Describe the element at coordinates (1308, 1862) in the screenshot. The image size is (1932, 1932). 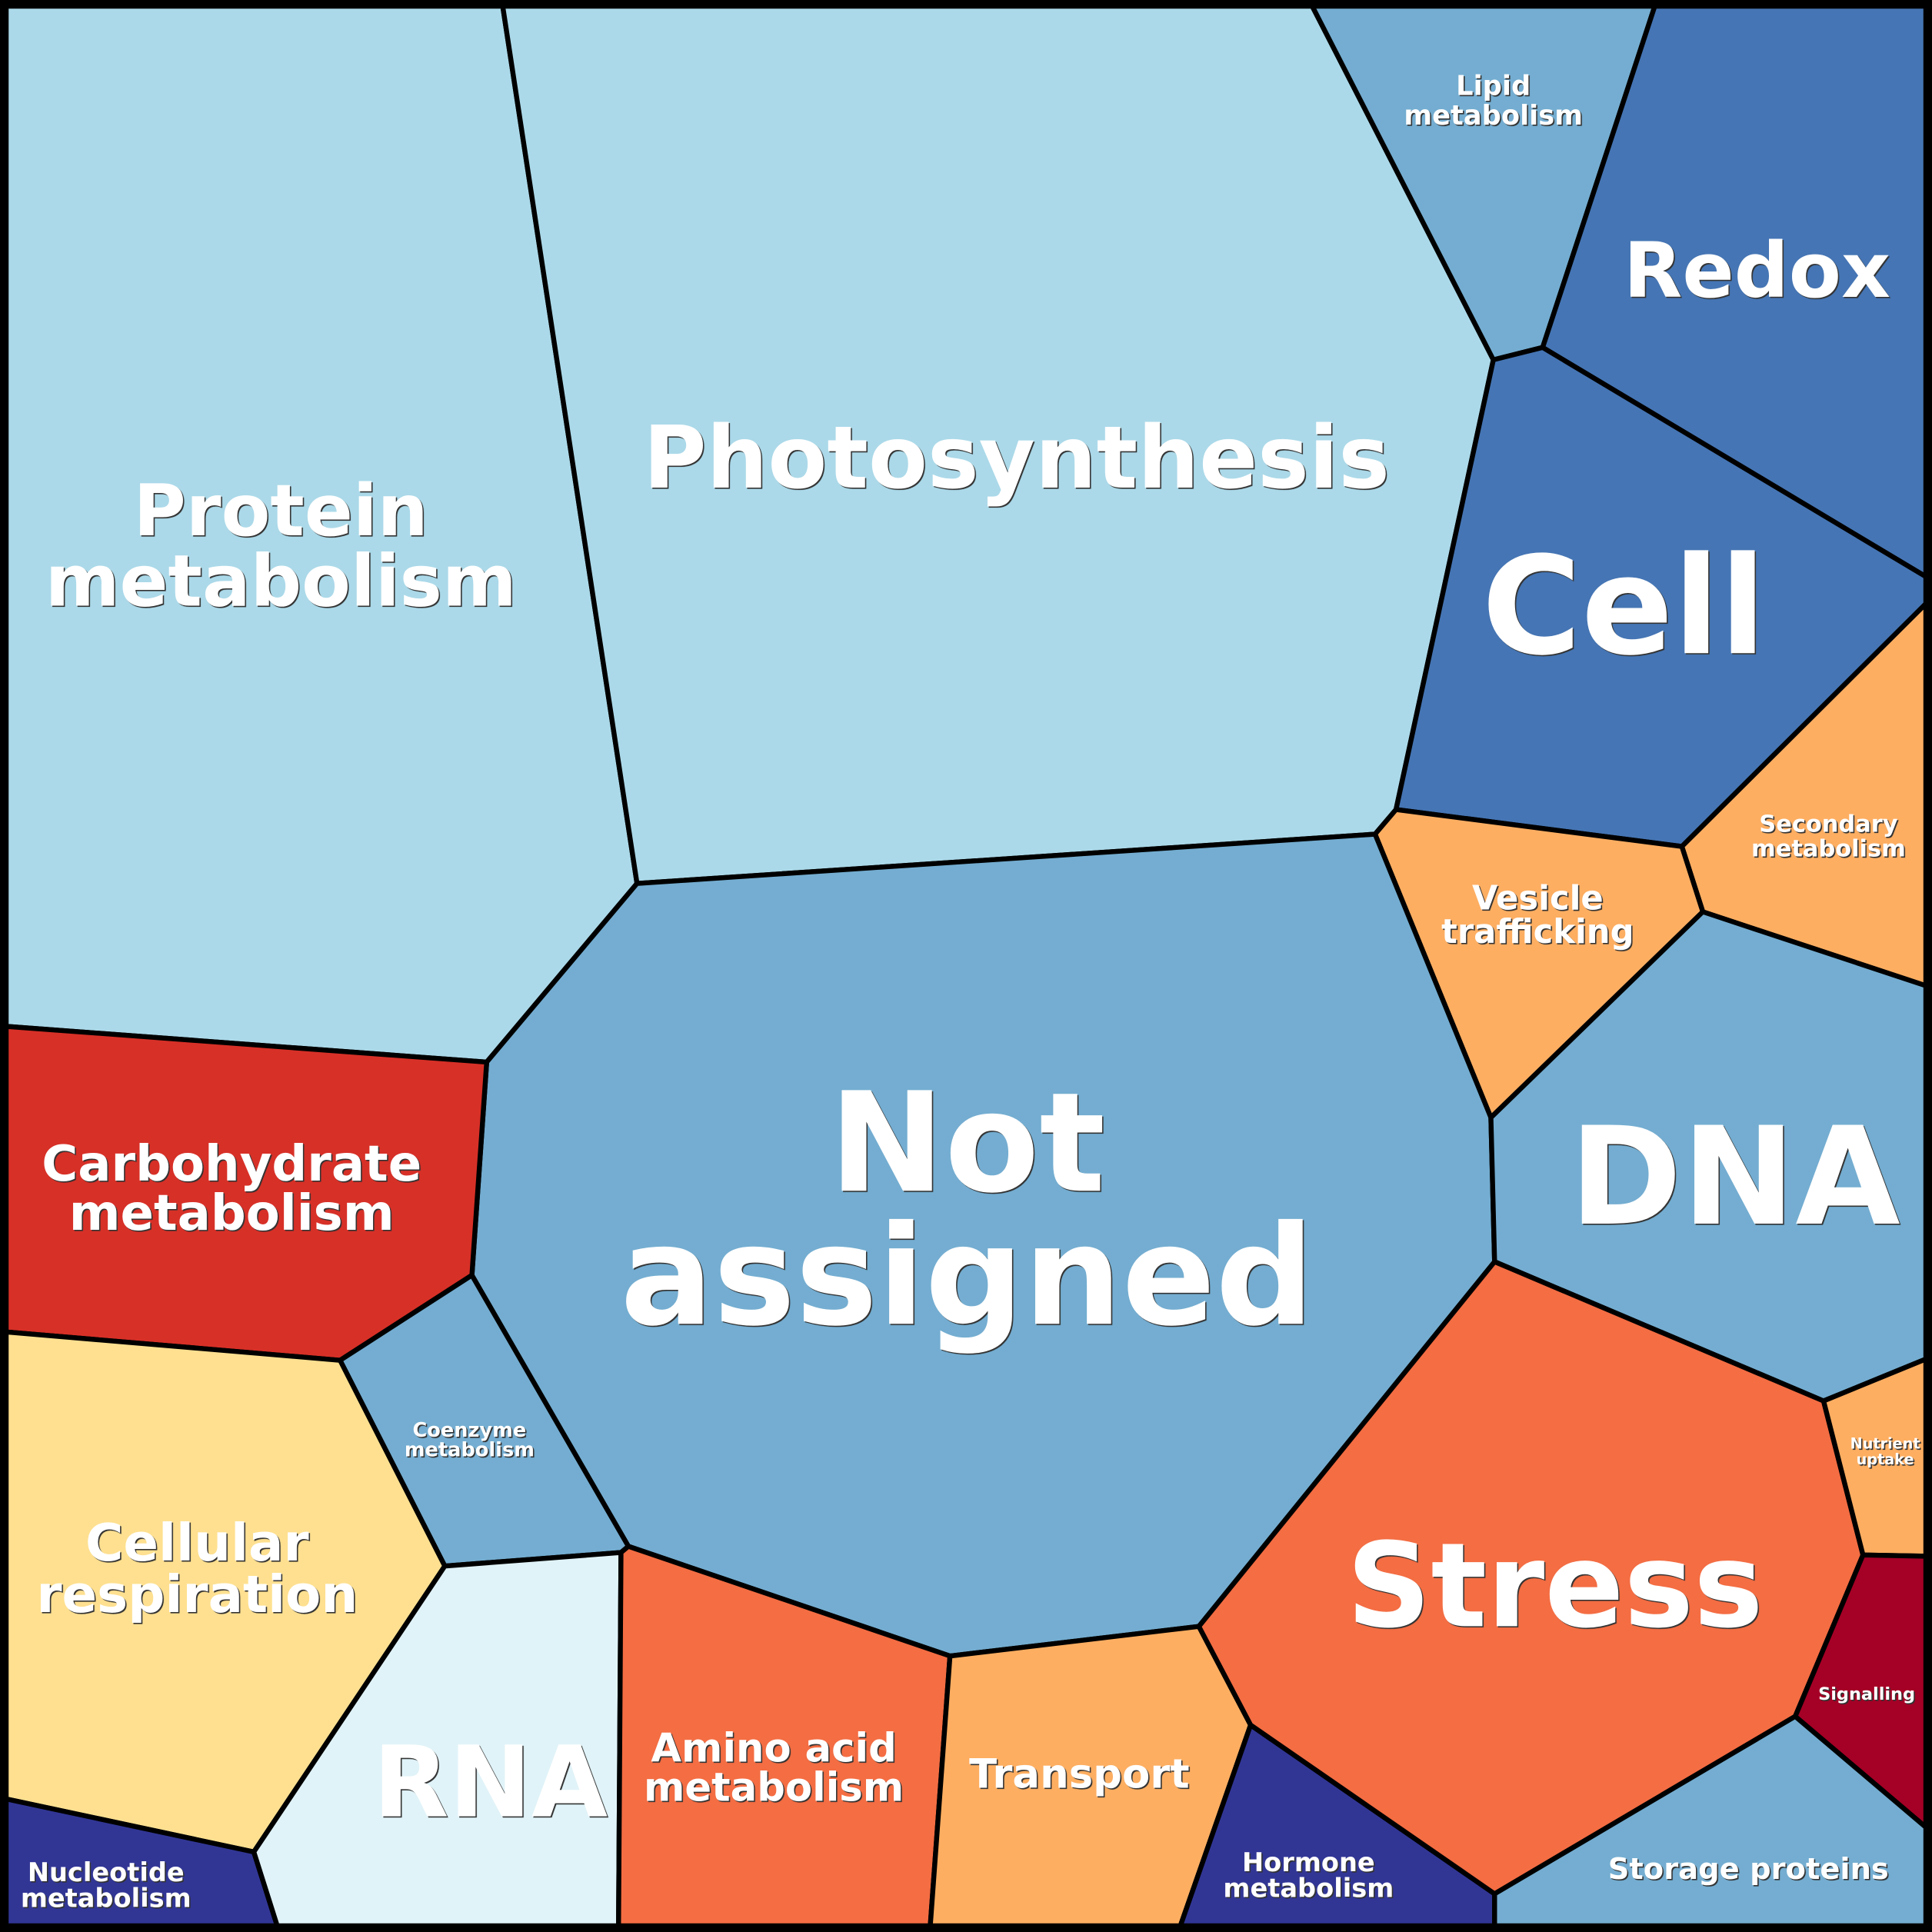
I see `label-hormone-metabolism: Hormone` at that location.